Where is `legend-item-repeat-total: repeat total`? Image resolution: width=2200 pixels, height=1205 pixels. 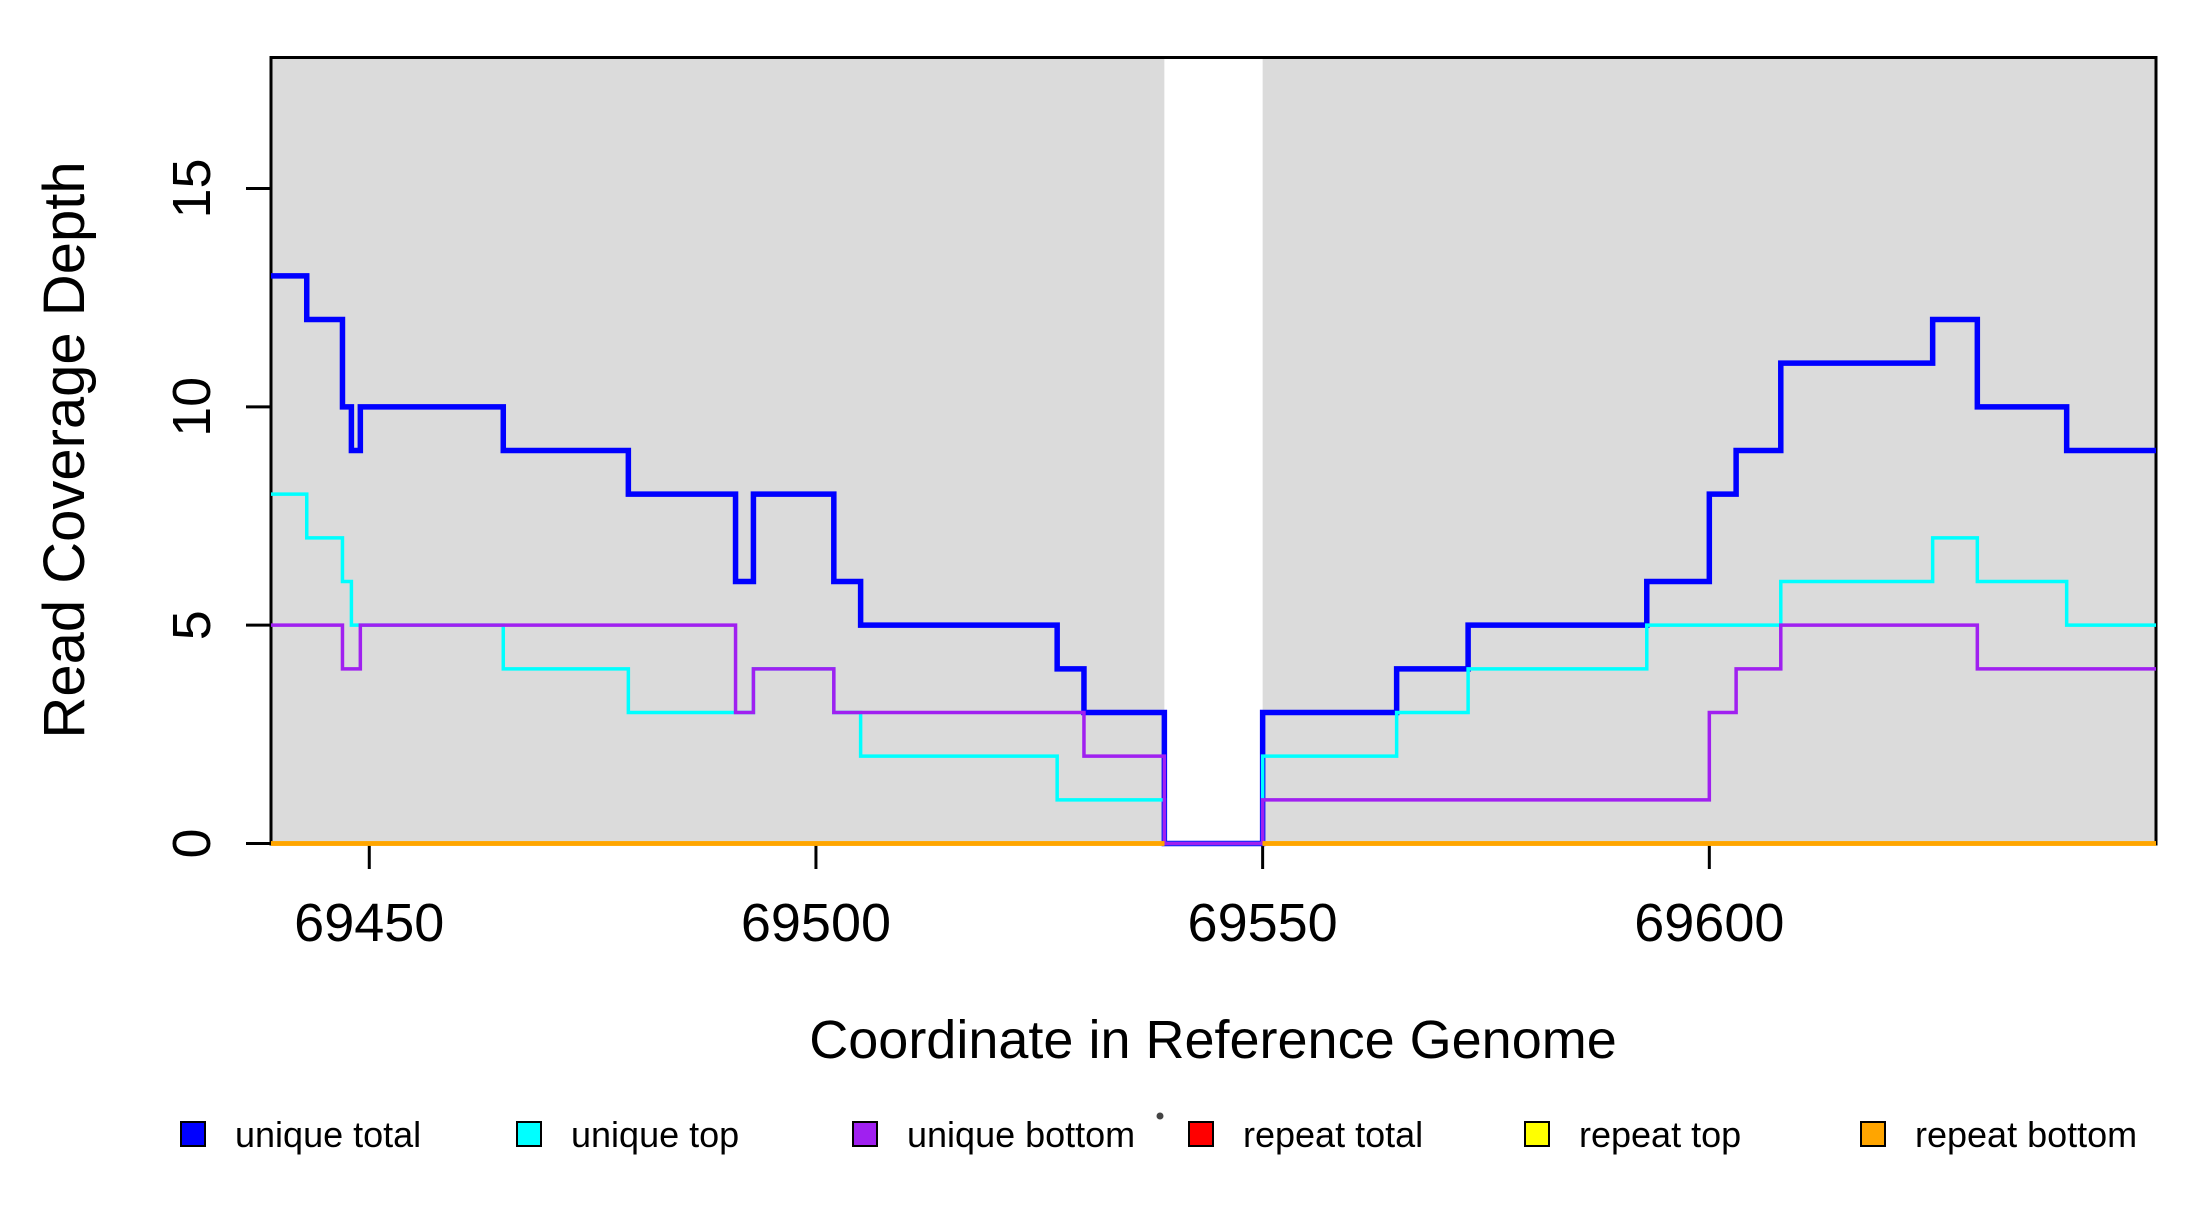
legend-item-repeat-total: repeat total is located at coordinates (1305, 1134).